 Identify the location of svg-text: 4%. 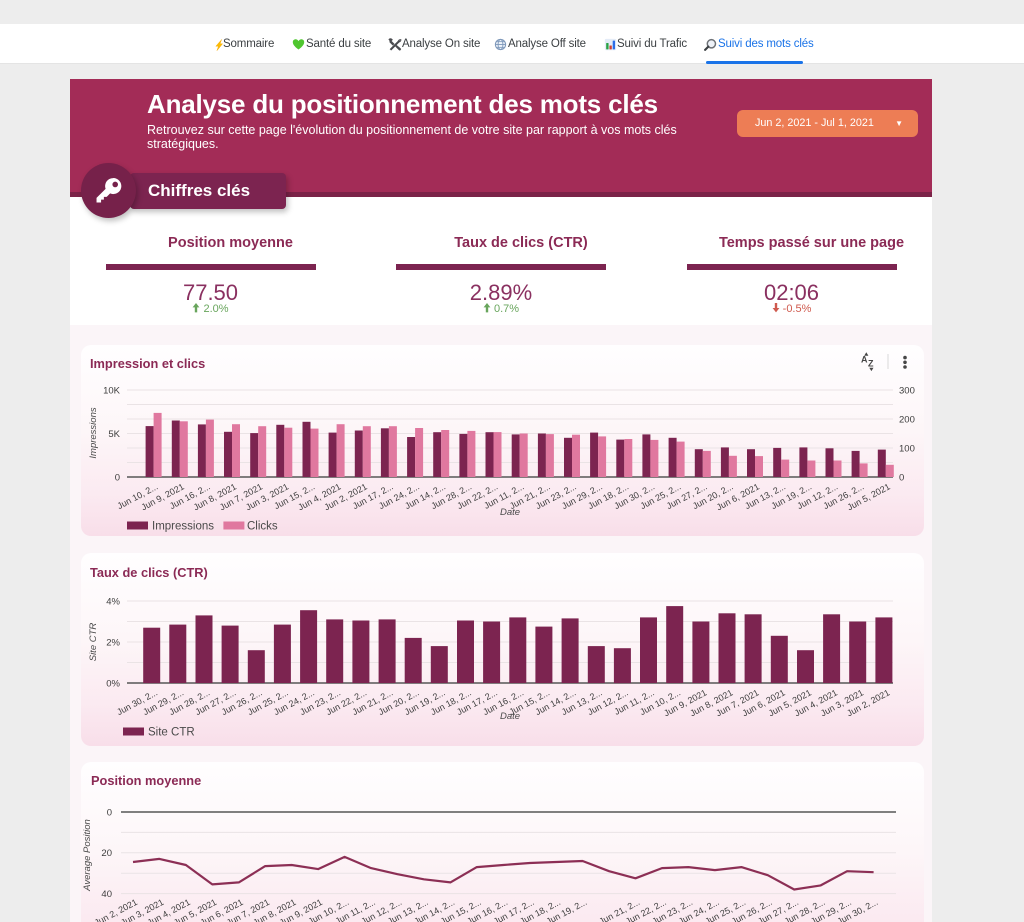
(113, 601).